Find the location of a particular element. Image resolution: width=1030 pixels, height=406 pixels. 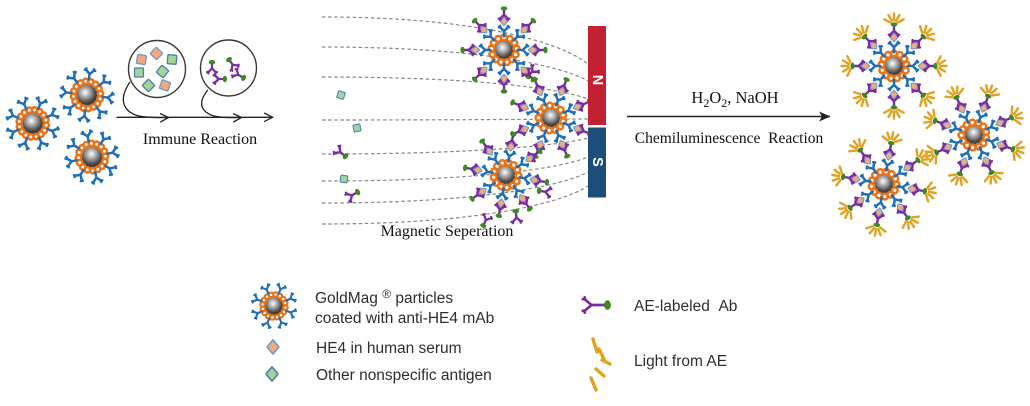

svg-text: H2O2, NaOH is located at coordinates (734, 99).